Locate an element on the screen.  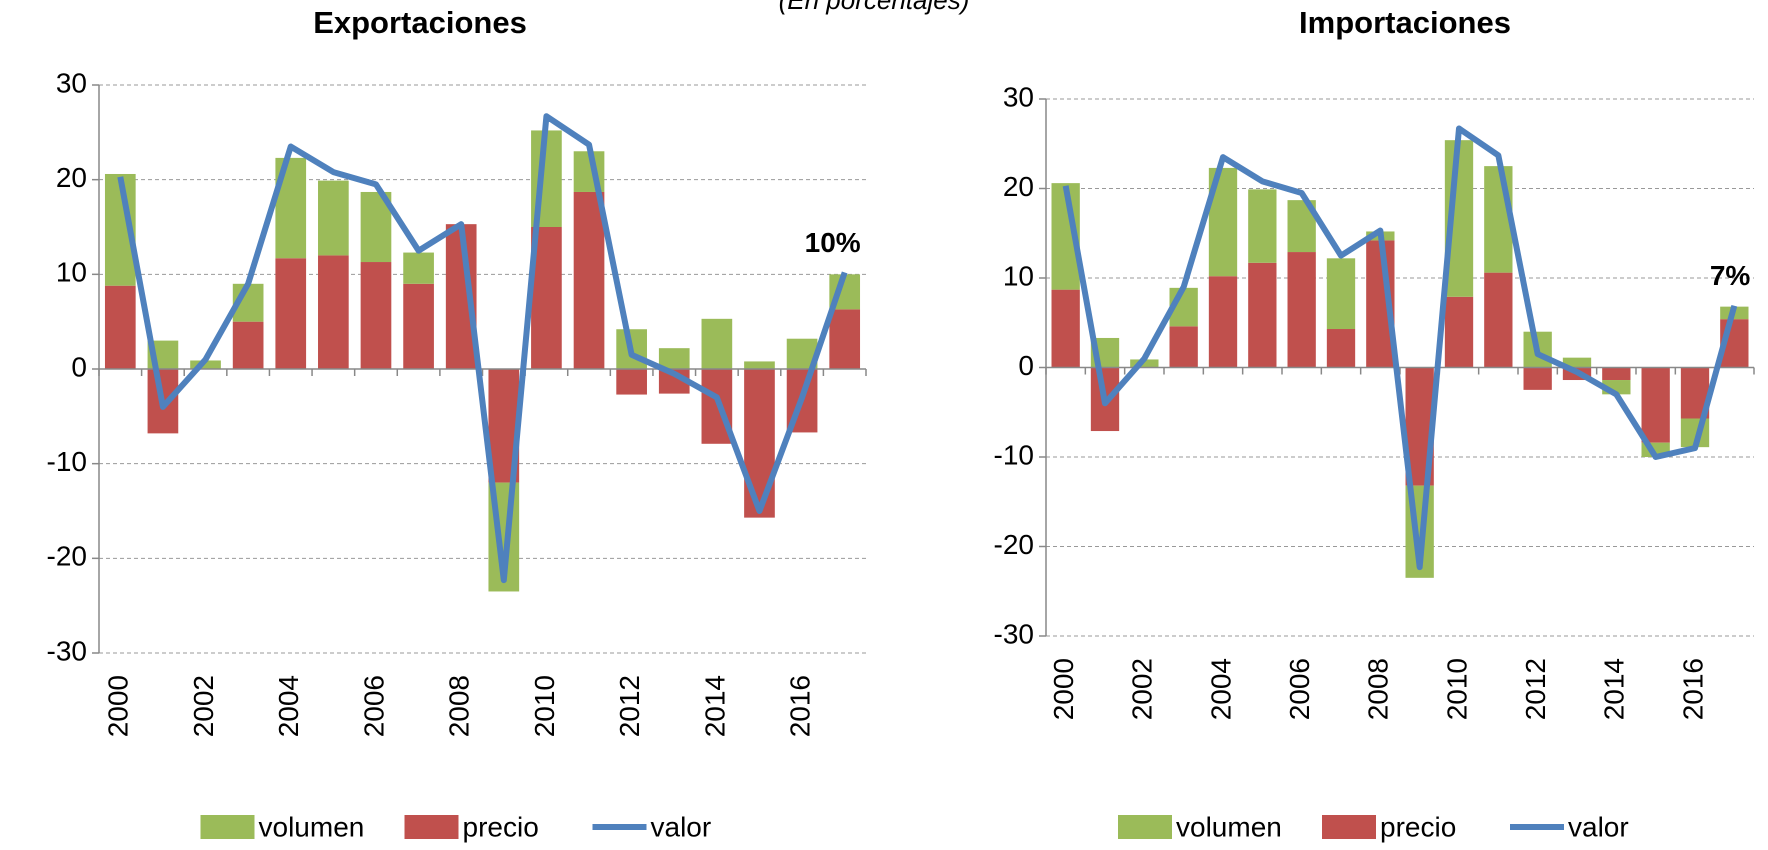
chart-title: Exportaciones is located at coordinates (420, 22).